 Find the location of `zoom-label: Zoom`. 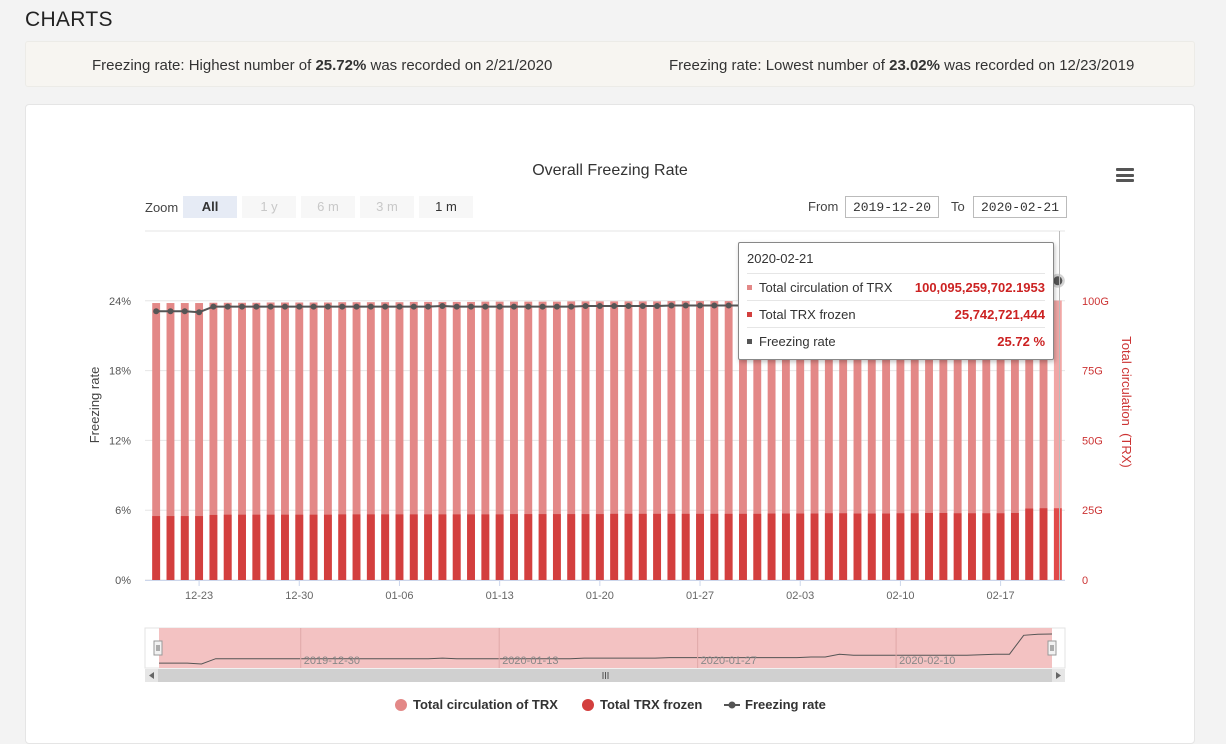

zoom-label: Zoom is located at coordinates (161, 207).